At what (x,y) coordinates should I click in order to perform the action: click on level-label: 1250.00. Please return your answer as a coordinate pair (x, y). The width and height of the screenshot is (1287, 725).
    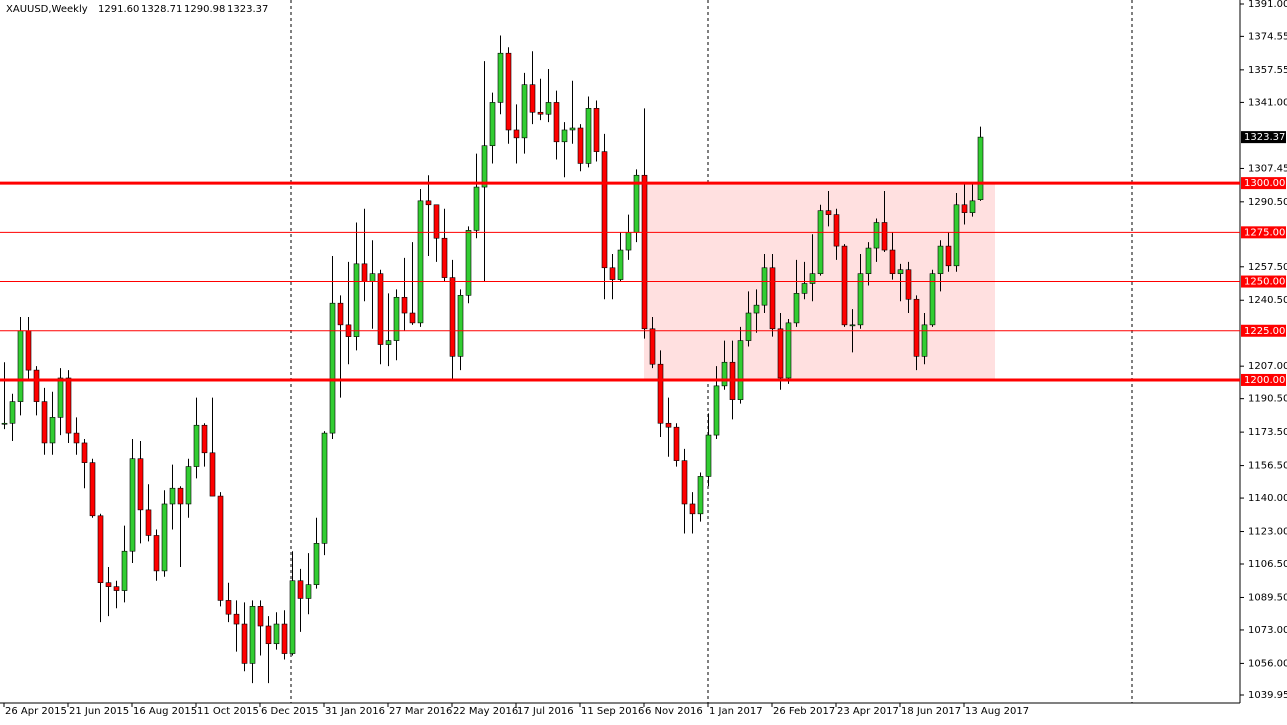
    Looking at the image, I should click on (1264, 282).